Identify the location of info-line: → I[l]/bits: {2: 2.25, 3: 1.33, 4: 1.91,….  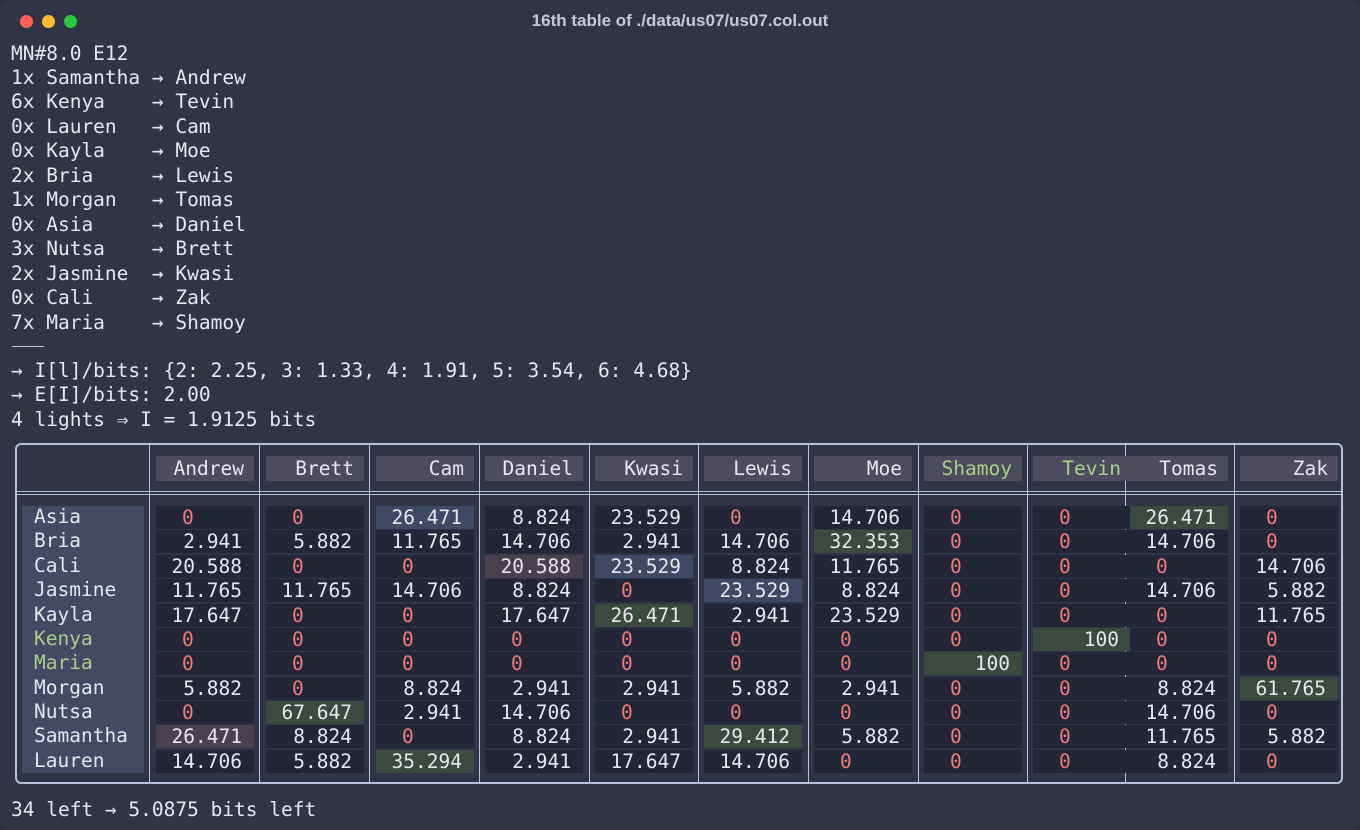
(351, 370).